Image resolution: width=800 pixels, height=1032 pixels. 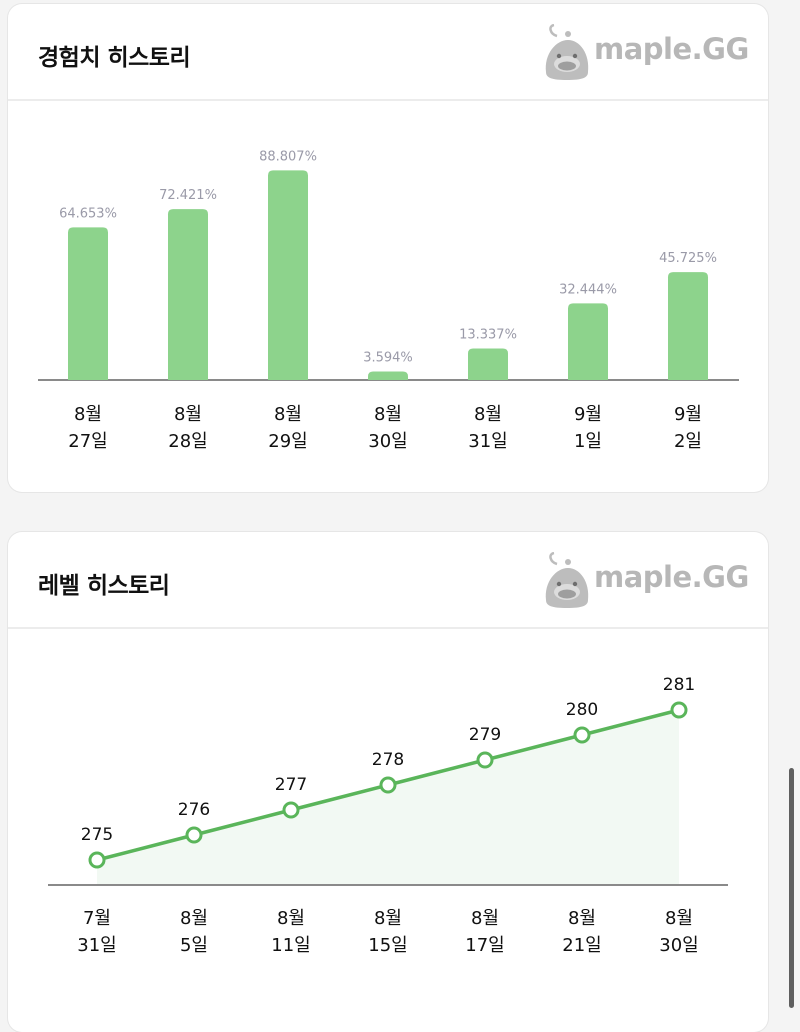 I want to click on level-x-tick-day: 11일, so click(x=290, y=945).